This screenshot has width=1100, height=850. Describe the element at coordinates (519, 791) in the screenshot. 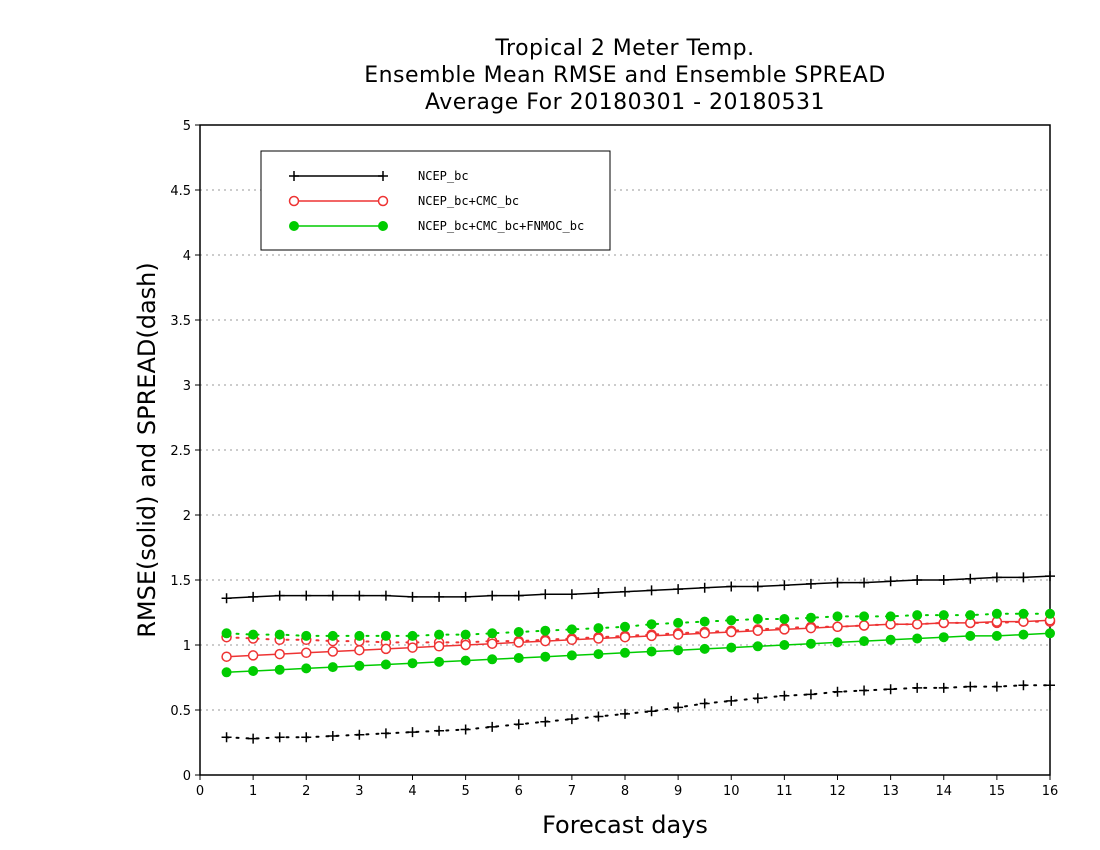

I see `x-tick-label: 6` at that location.